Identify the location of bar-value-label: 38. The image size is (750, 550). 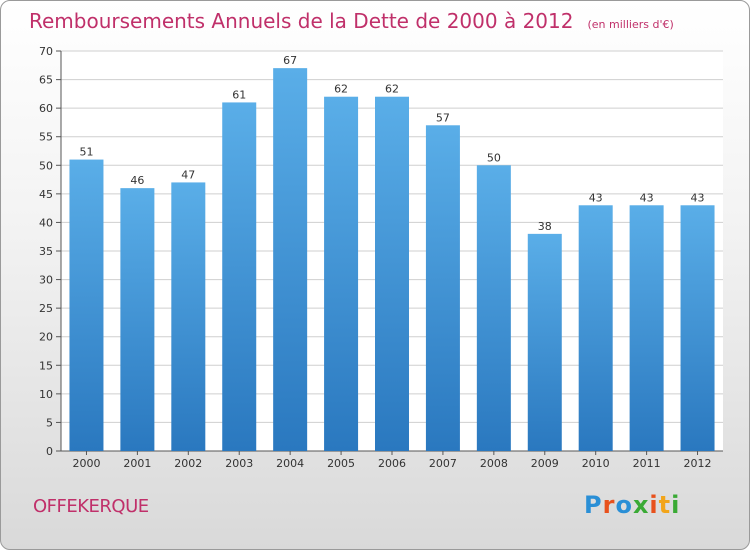
(545, 226).